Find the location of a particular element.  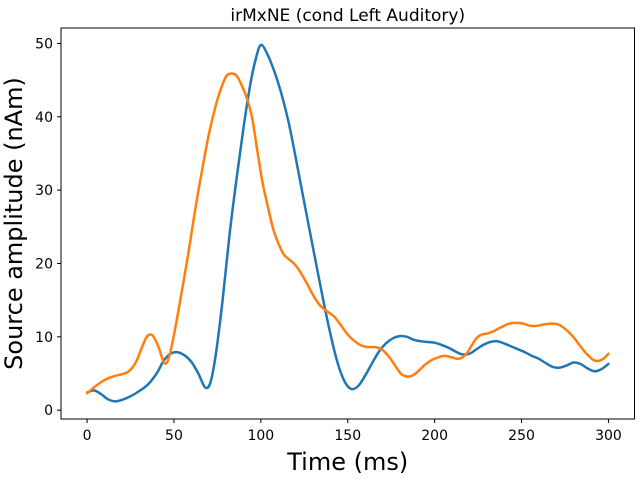

y-tick-label: 40 is located at coordinates (44, 118).